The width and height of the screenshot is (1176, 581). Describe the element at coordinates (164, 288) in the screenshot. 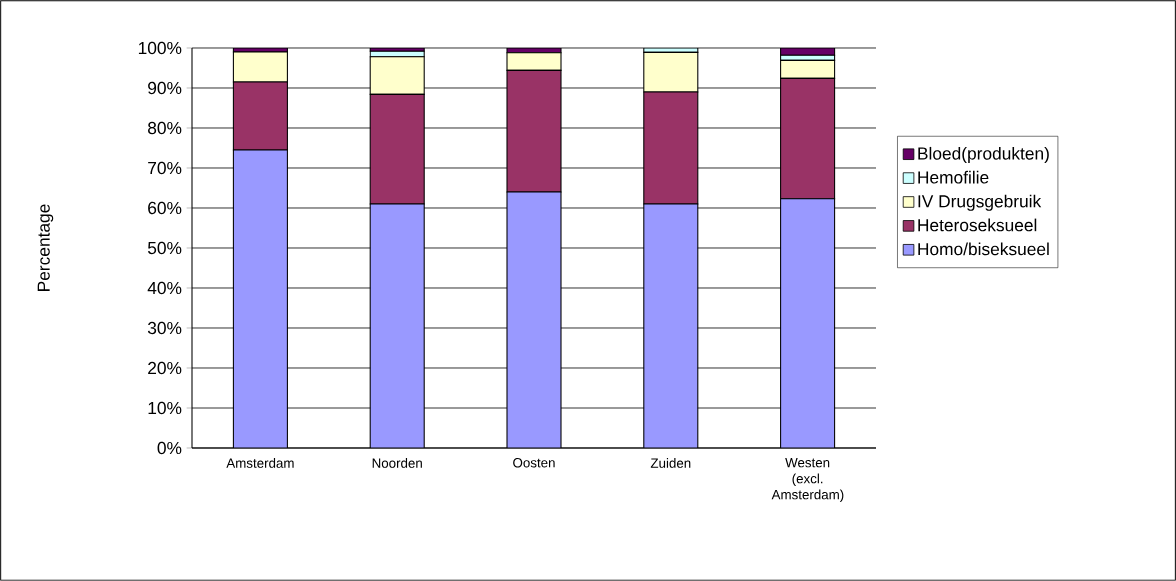

I see `y-tick-label: 40%` at that location.